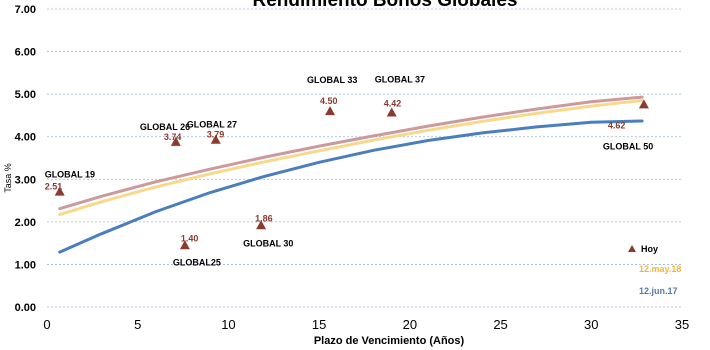  Describe the element at coordinates (658, 291) in the screenshot. I see `legend-label-jun-2017: 12.jun.17` at that location.